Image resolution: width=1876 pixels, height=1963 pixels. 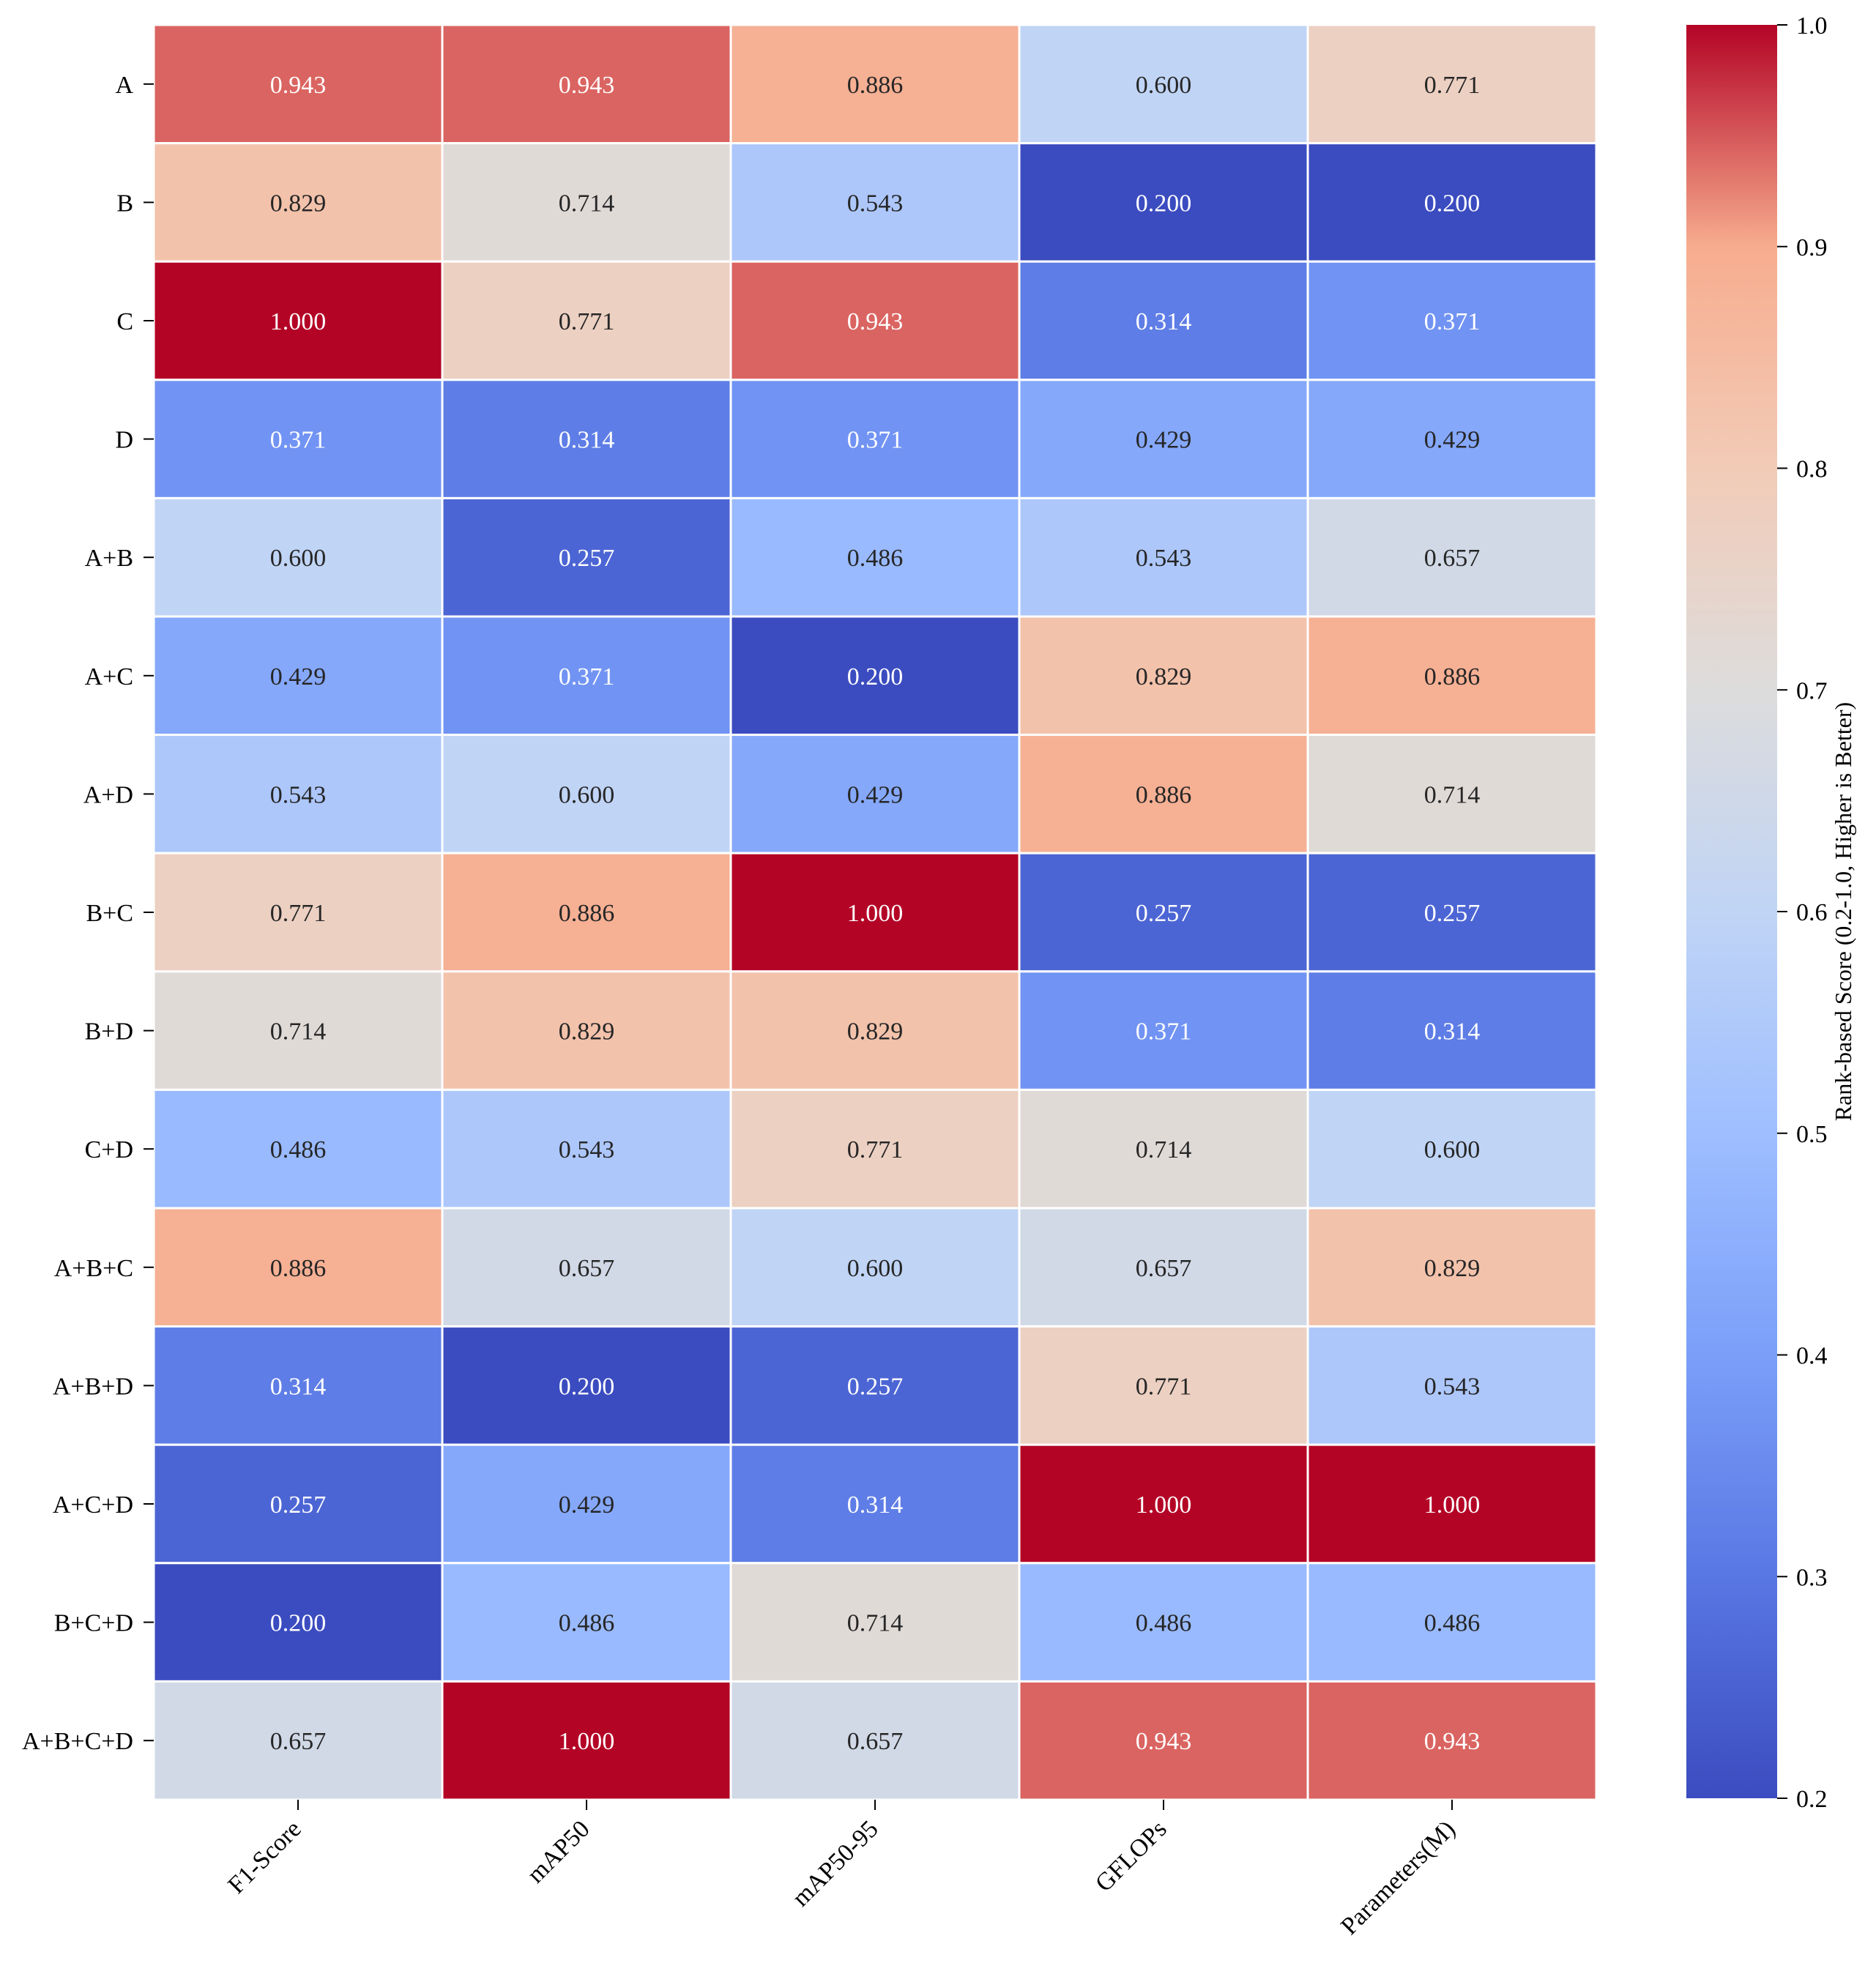 I want to click on y-tick-label: B+C+D, so click(x=93, y=1623).